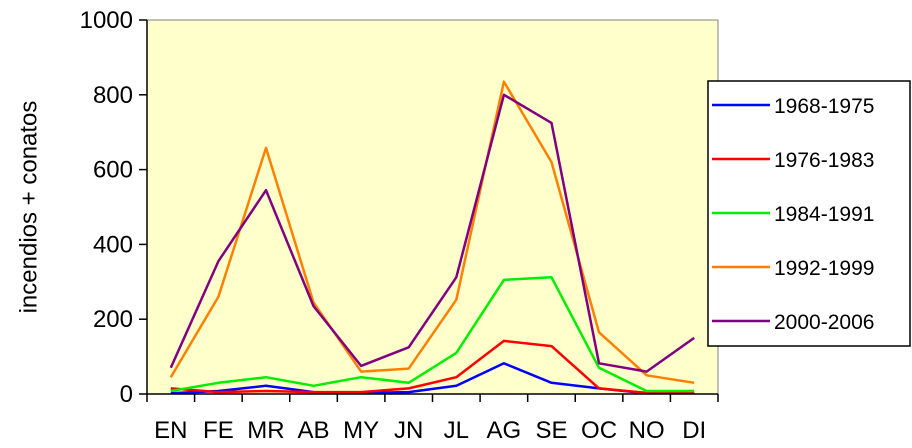 This screenshot has width=912, height=448. I want to click on legend-label-5: 2000-2006, so click(824, 322).